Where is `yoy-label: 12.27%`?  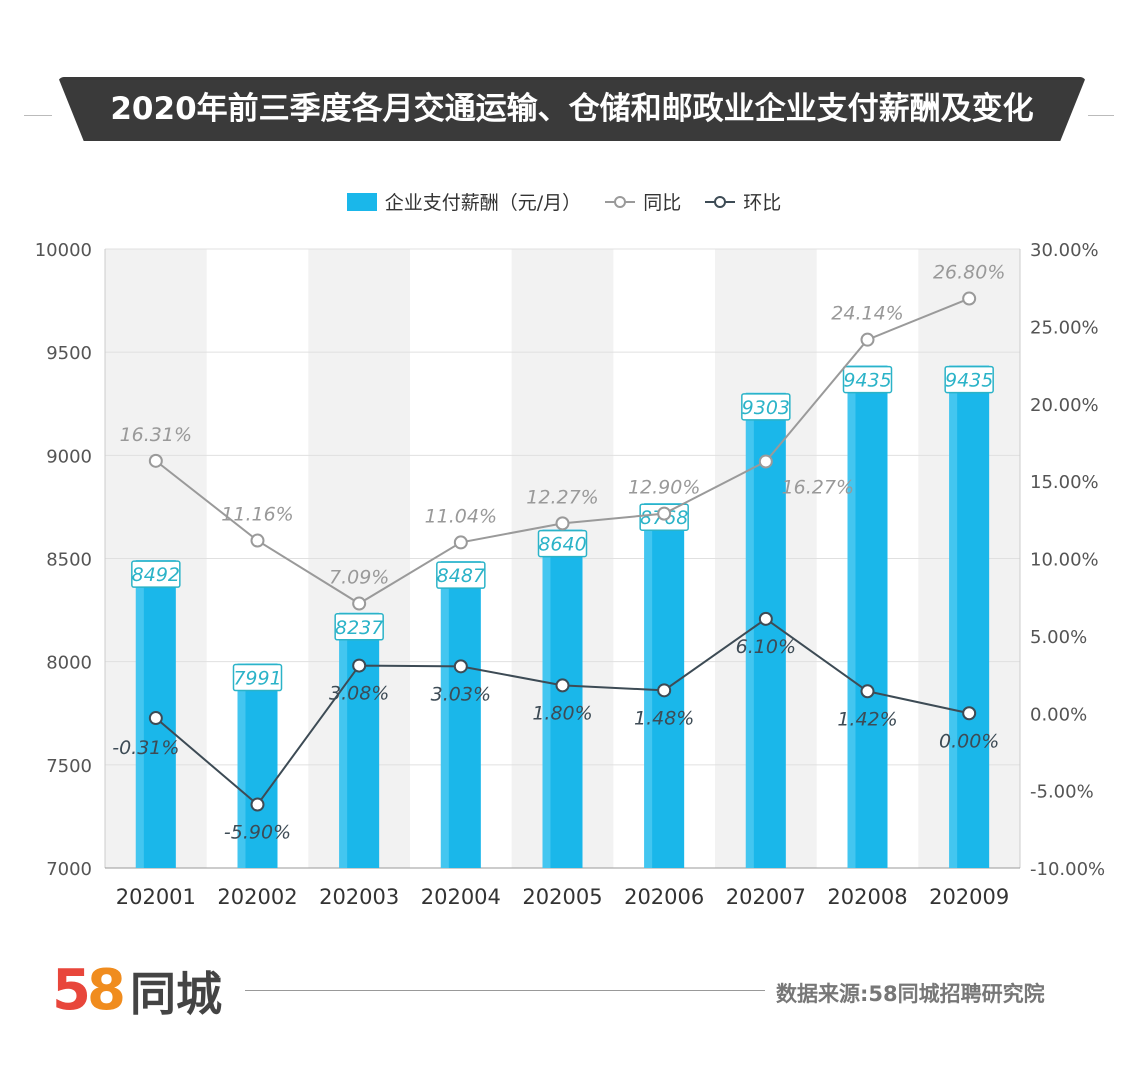
yoy-label: 12.27% is located at coordinates (562, 497).